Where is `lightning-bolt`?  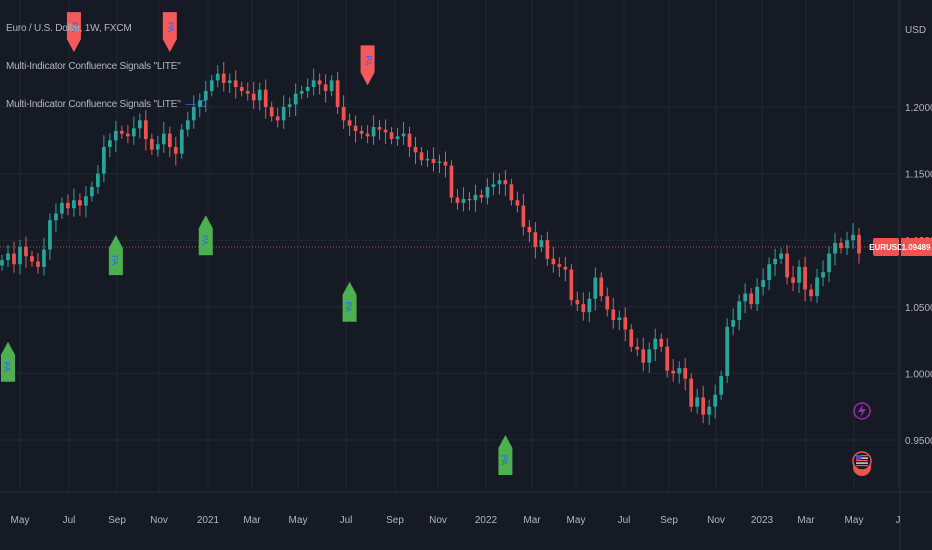
lightning-bolt is located at coordinates (862, 411).